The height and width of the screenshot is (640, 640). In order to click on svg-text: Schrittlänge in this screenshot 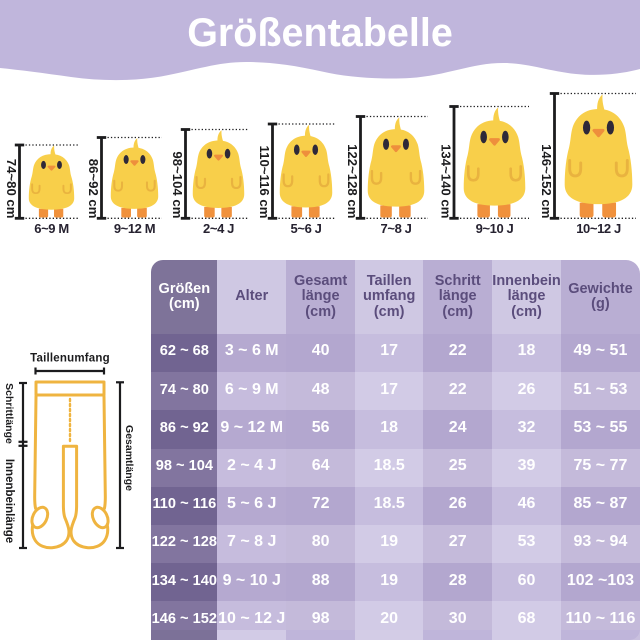, I will do `click(9, 413)`.